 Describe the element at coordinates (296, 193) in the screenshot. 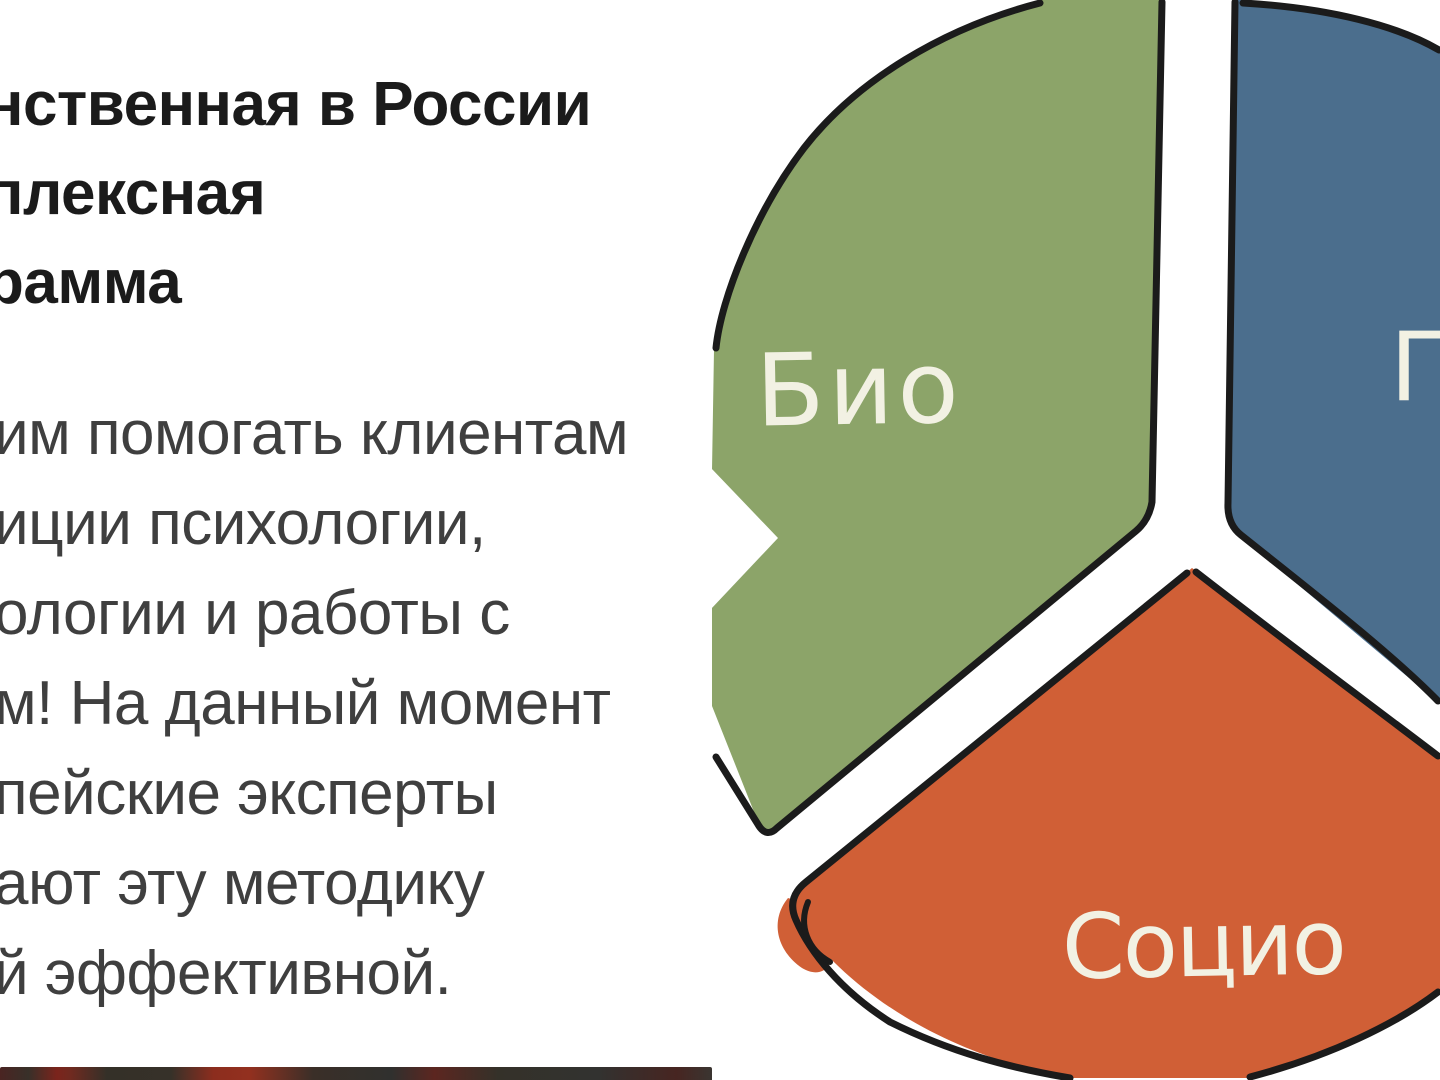

I see `hero-heading: нственная в России плексная рамма` at that location.